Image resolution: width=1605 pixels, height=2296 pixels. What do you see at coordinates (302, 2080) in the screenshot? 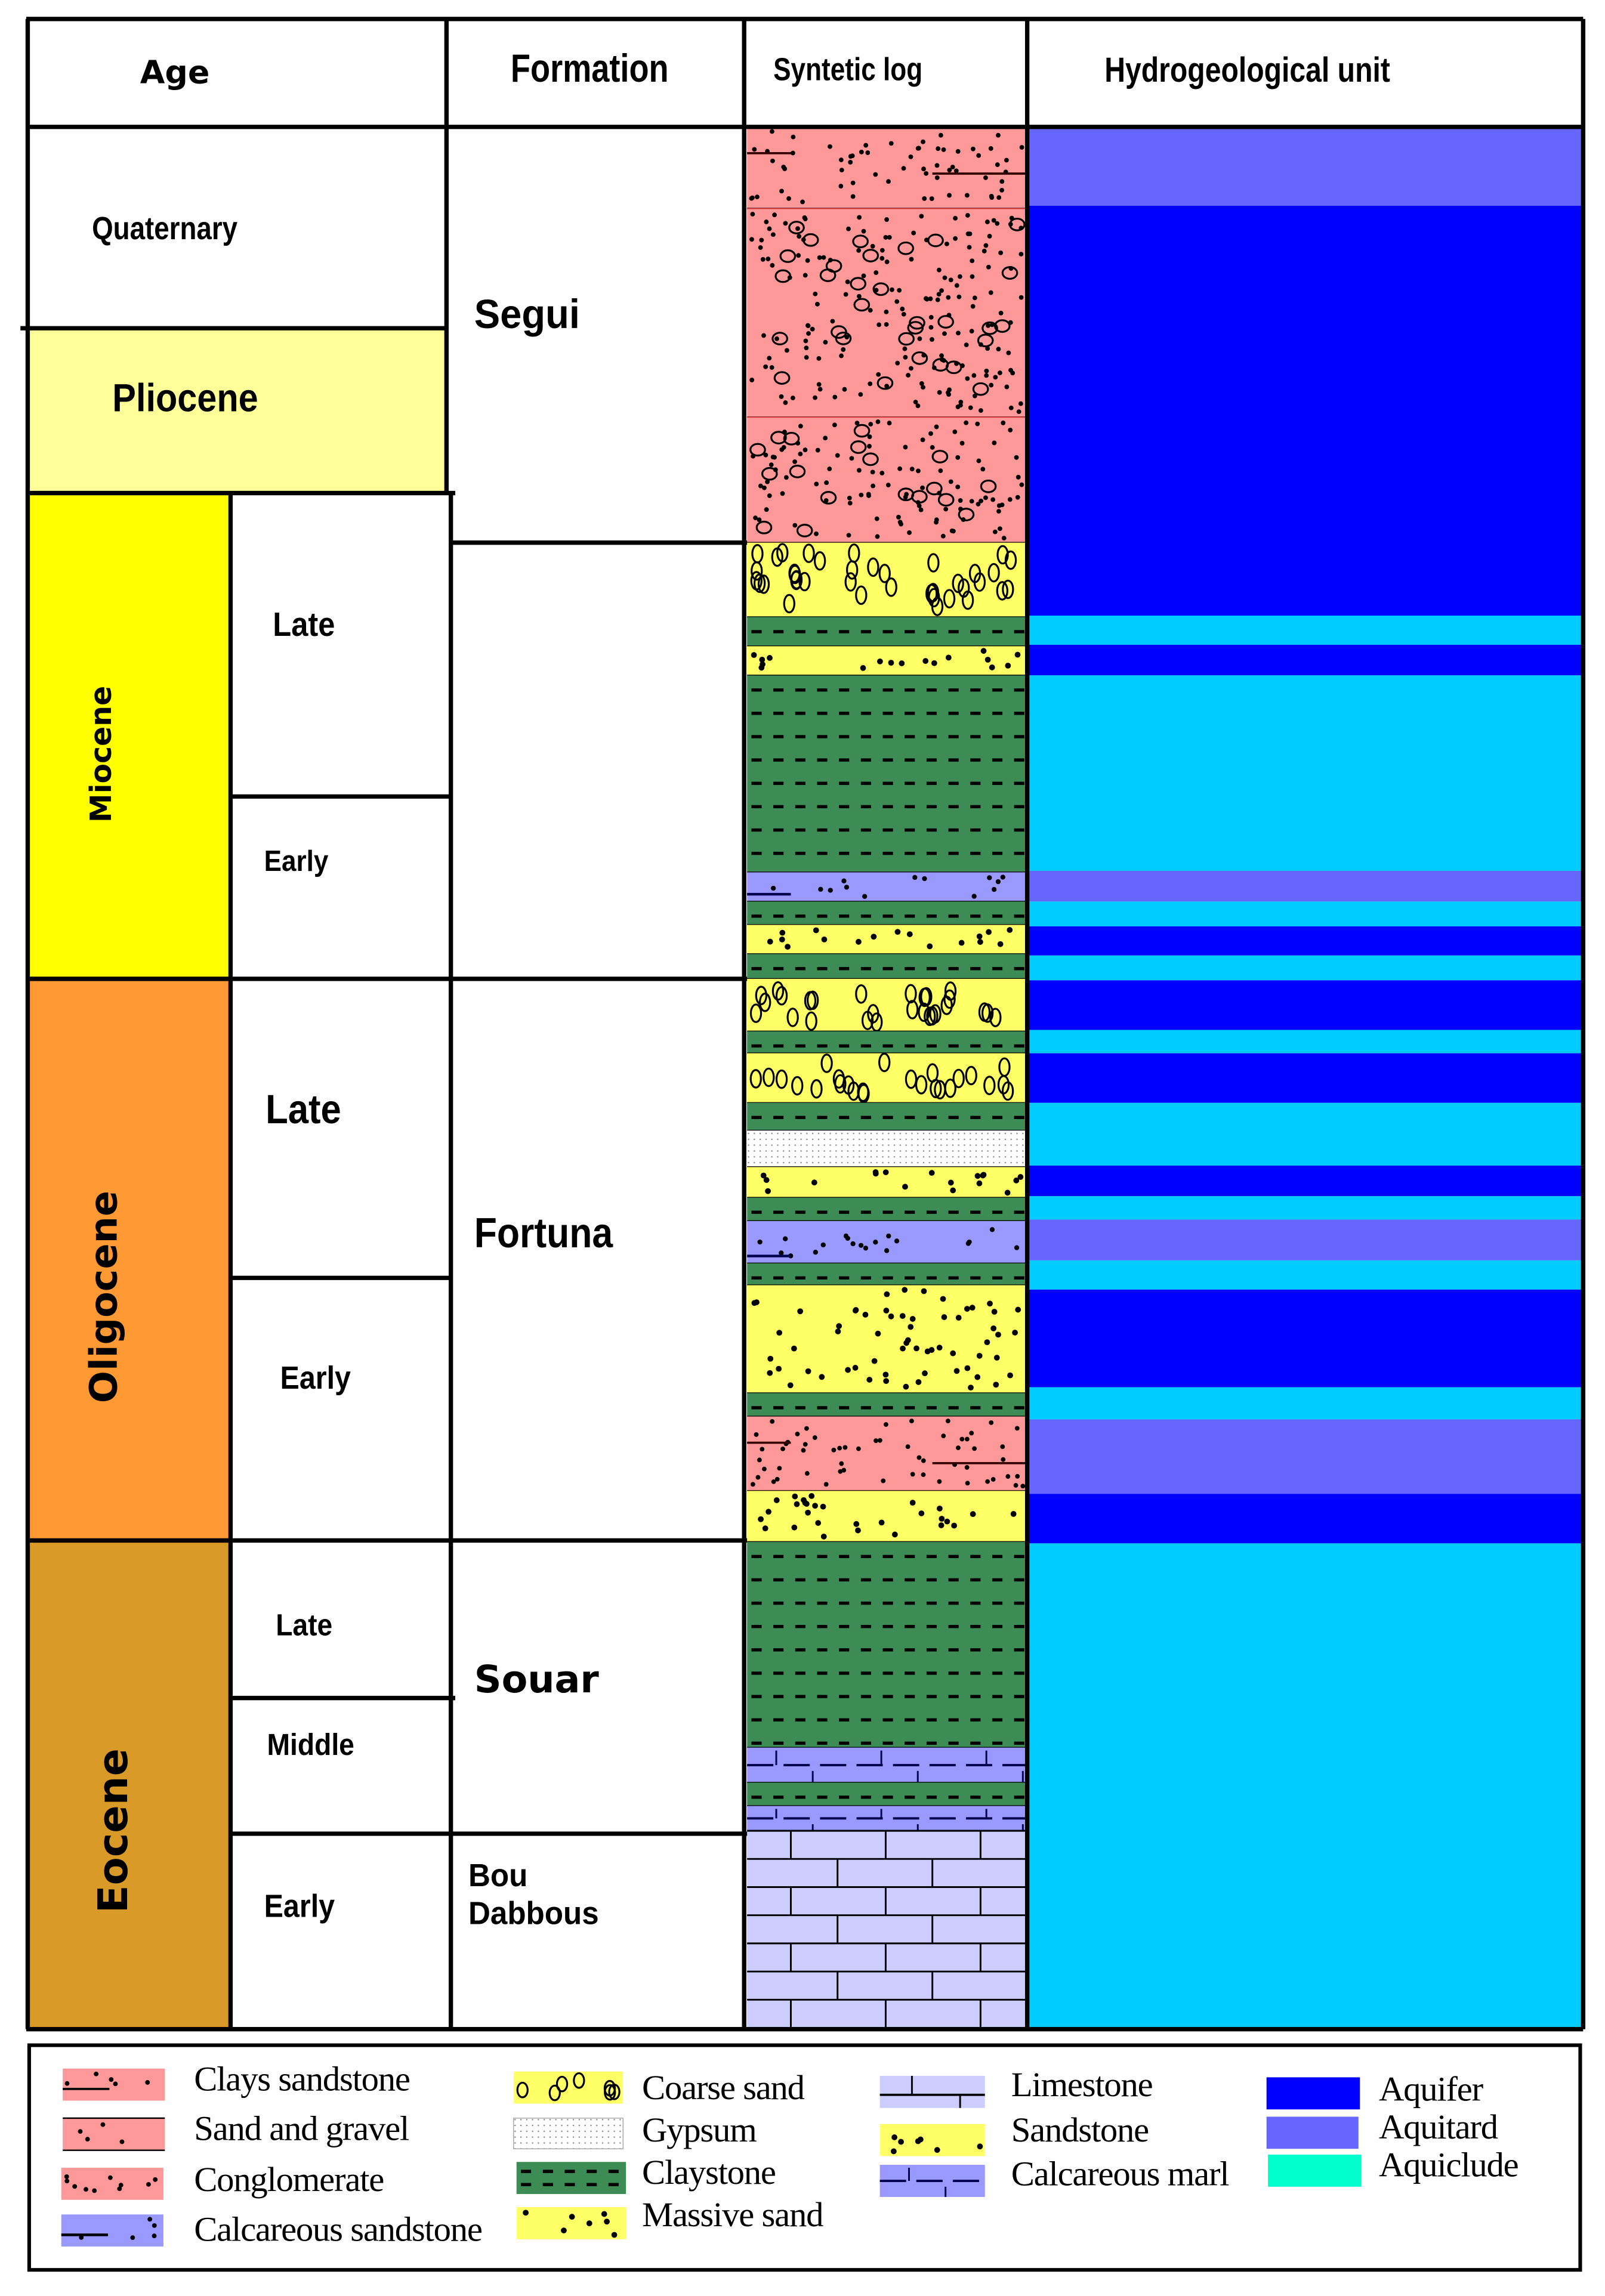
I see `legend-label-clays-sandstone: Clays sandstone` at bounding box center [302, 2080].